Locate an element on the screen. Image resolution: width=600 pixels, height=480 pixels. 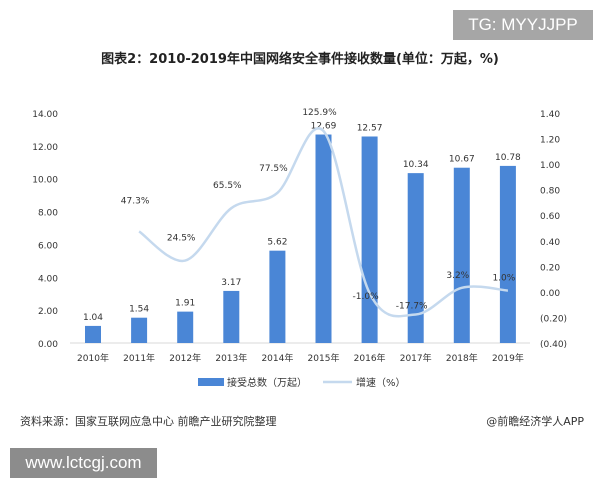
x-tick-label: 2019年 is located at coordinates (508, 358).